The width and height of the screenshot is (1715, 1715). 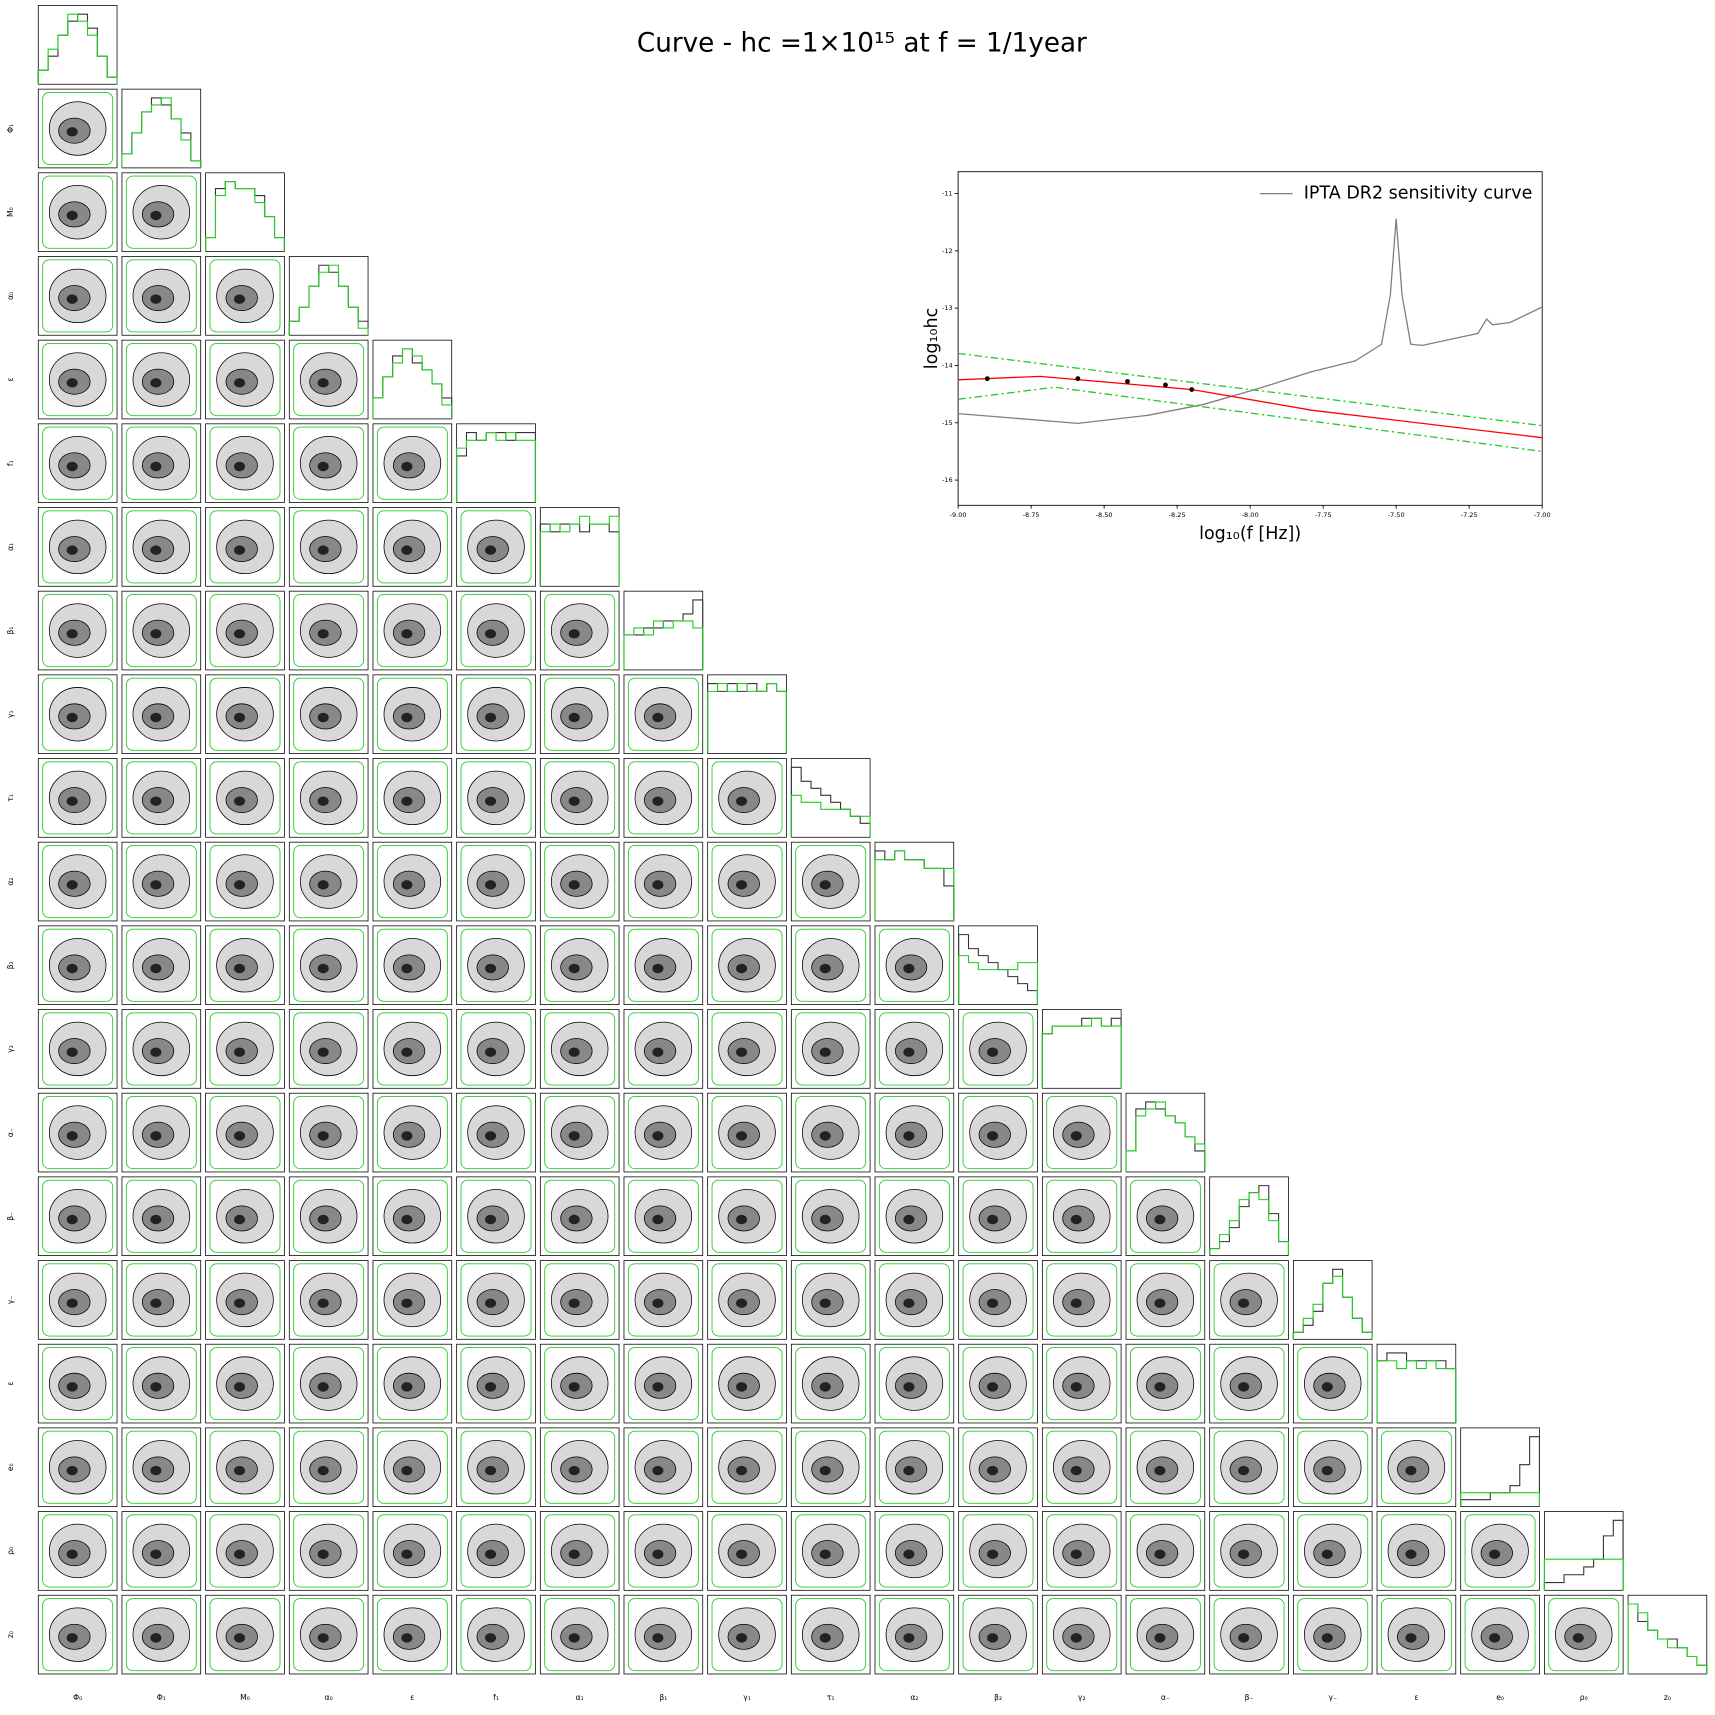 I want to click on histogram, so click(x=245, y=216).